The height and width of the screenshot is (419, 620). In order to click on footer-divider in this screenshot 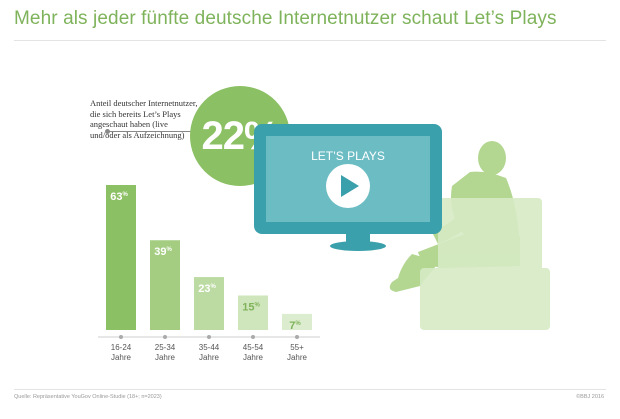, I will do `click(310, 389)`.